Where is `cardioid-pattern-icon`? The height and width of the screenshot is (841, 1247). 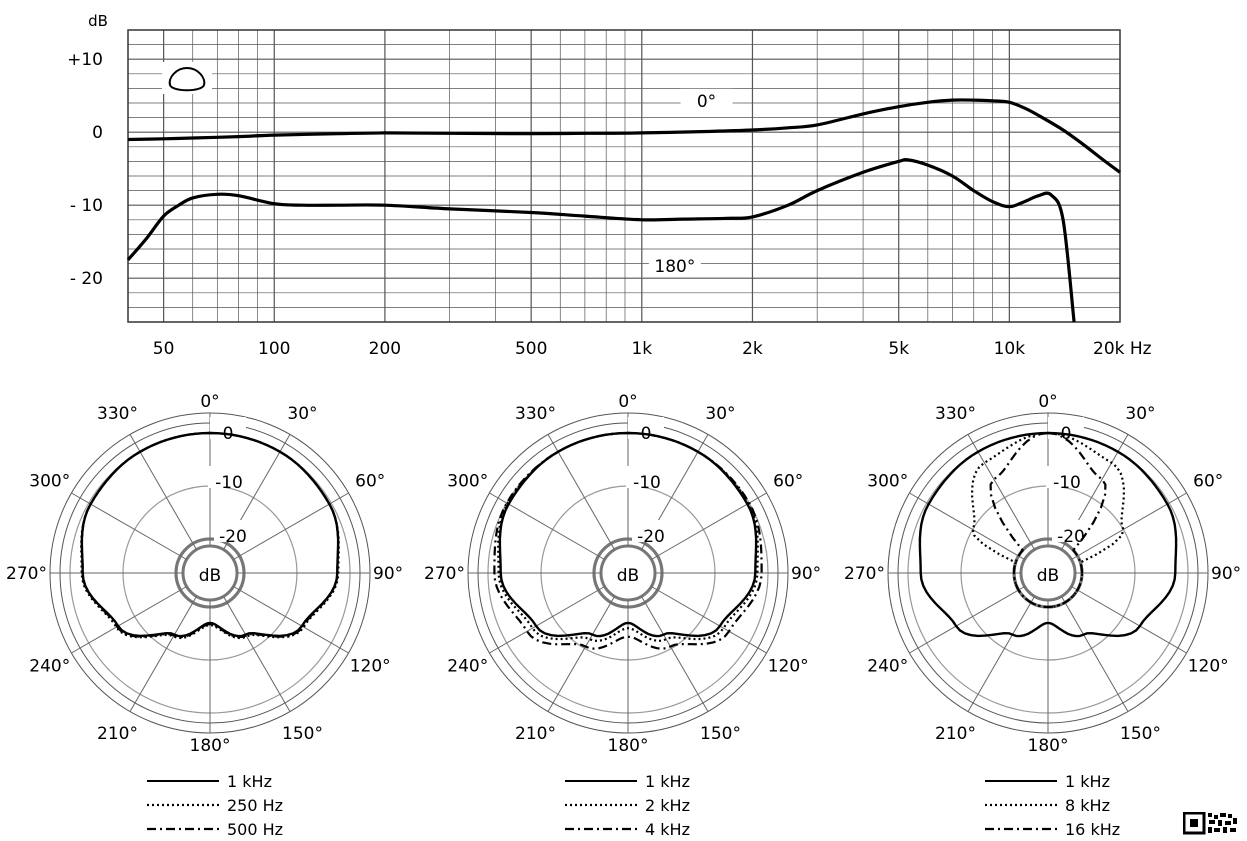 cardioid-pattern-icon is located at coordinates (187, 79).